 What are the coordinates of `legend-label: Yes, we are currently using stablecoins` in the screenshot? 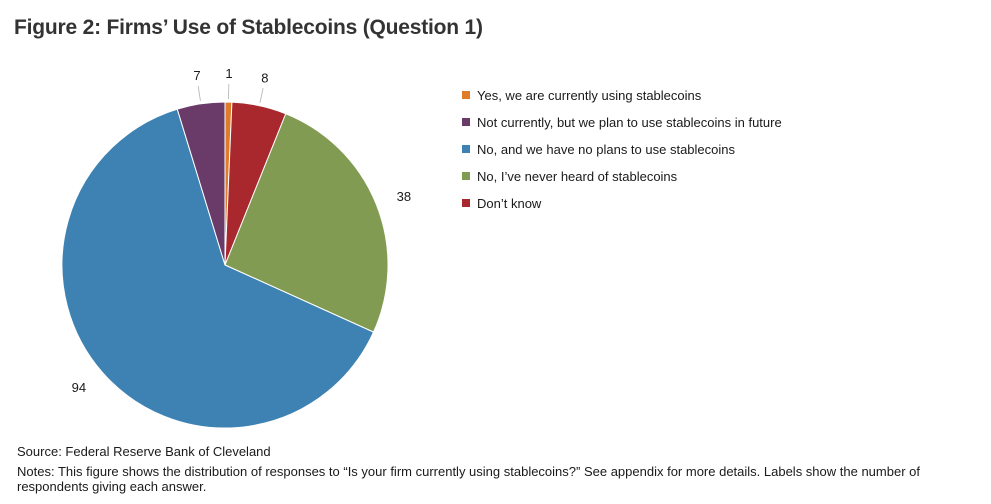 It's located at (589, 95).